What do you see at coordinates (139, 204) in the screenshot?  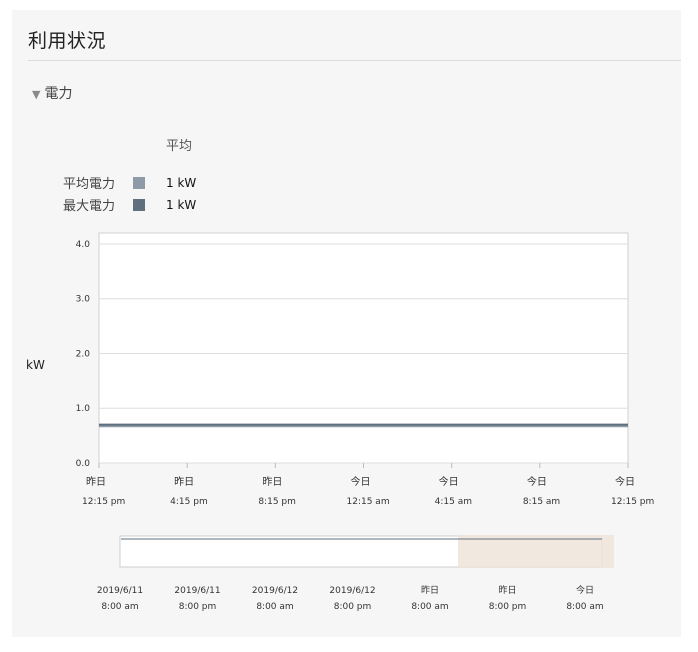 I see `legend-swatch-max` at bounding box center [139, 204].